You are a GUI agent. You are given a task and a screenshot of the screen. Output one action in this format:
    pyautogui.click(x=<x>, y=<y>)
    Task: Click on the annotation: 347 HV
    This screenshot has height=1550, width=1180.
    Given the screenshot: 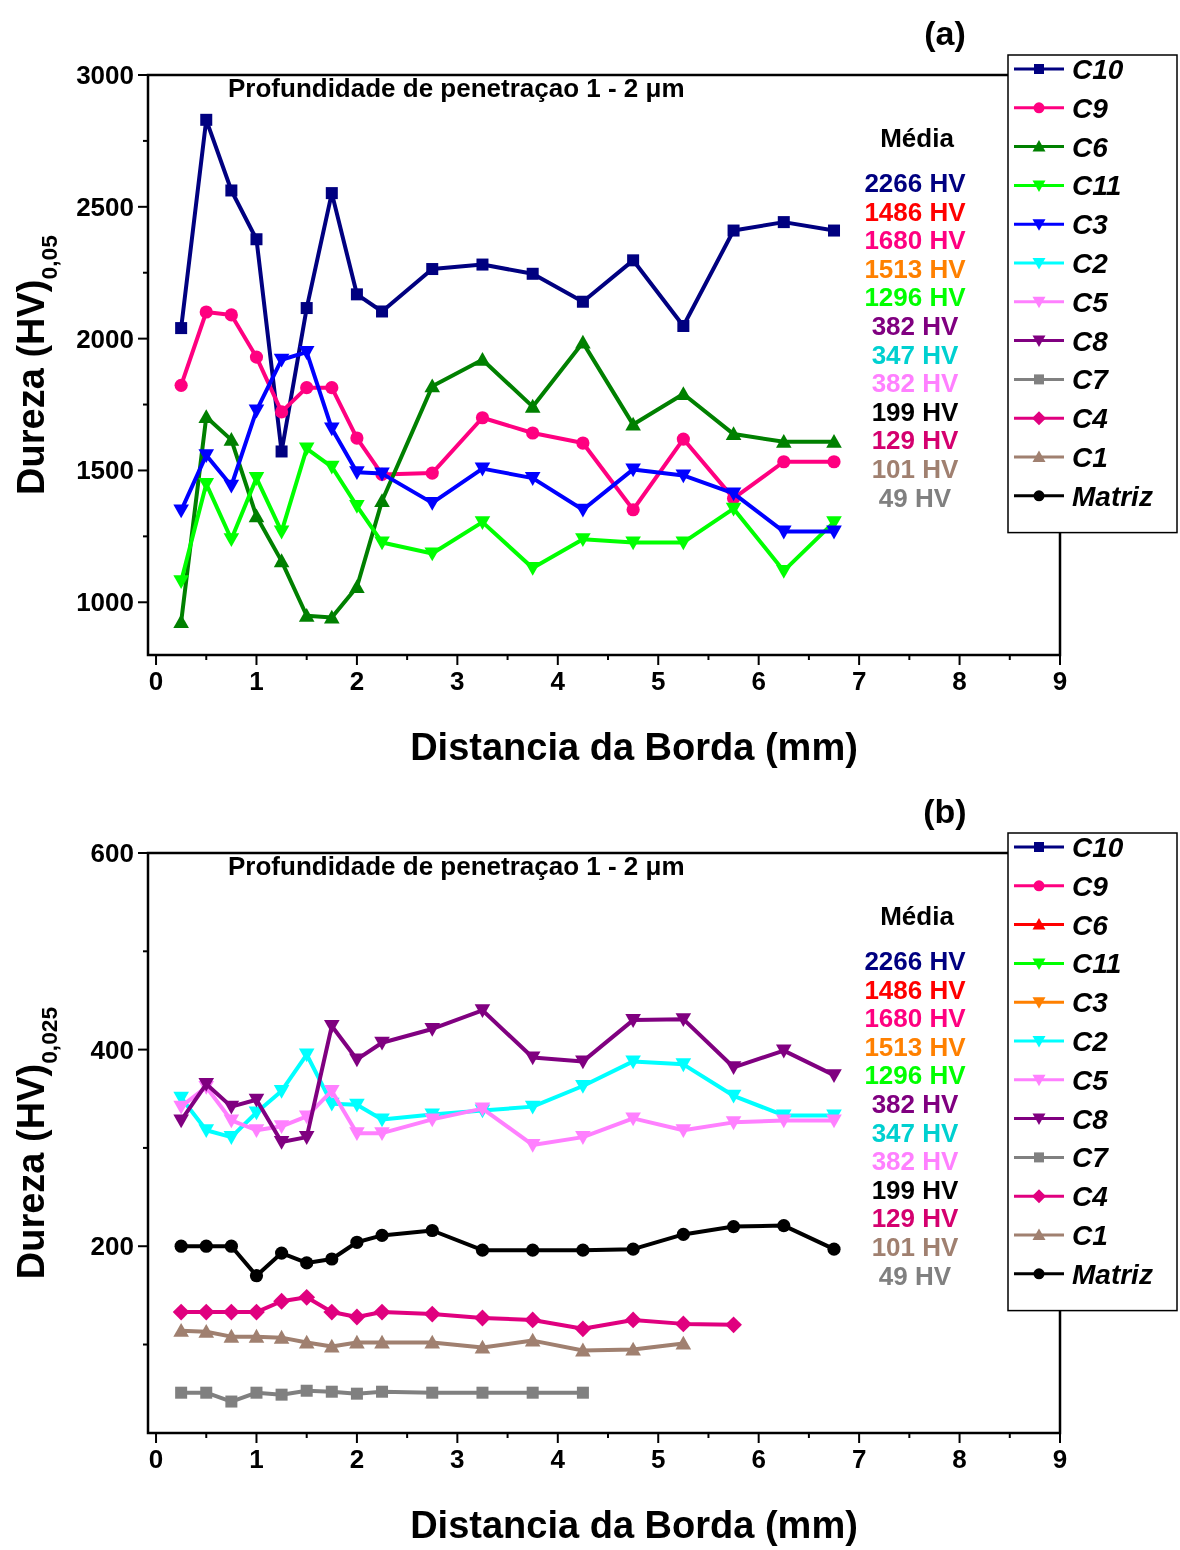 What is the action you would take?
    pyautogui.click(x=915, y=1132)
    